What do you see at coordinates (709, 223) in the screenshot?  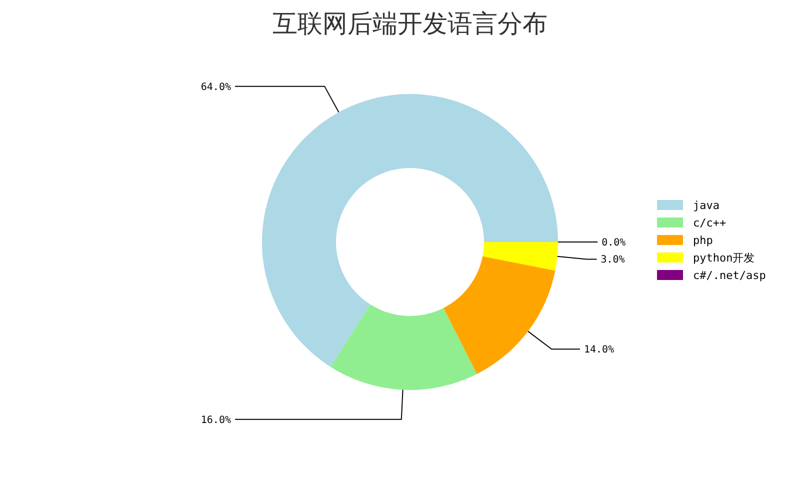 I see `legend-label: c/c++` at bounding box center [709, 223].